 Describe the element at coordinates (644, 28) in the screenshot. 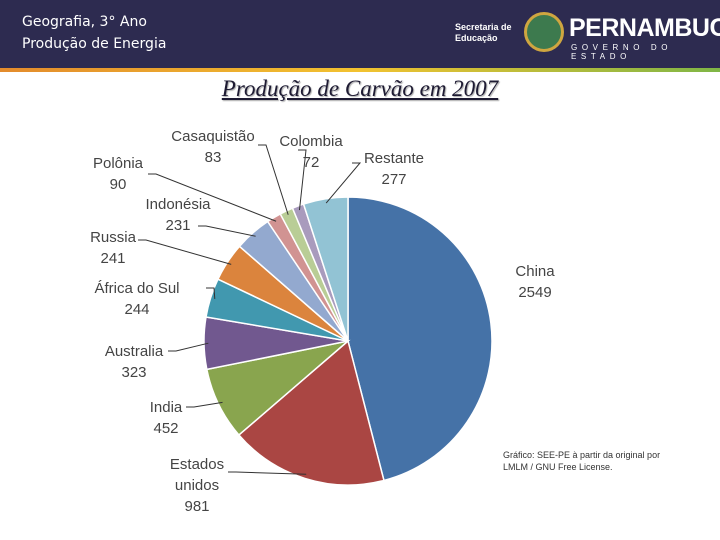

I see `logo-big: PERNAMBUCO` at that location.